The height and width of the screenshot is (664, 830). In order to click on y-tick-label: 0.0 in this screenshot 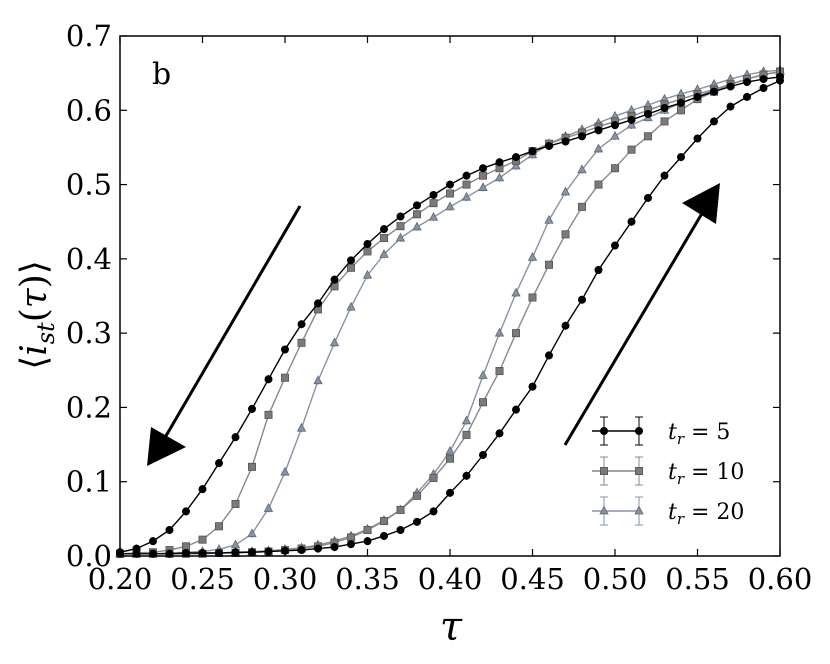, I will do `click(89, 556)`.